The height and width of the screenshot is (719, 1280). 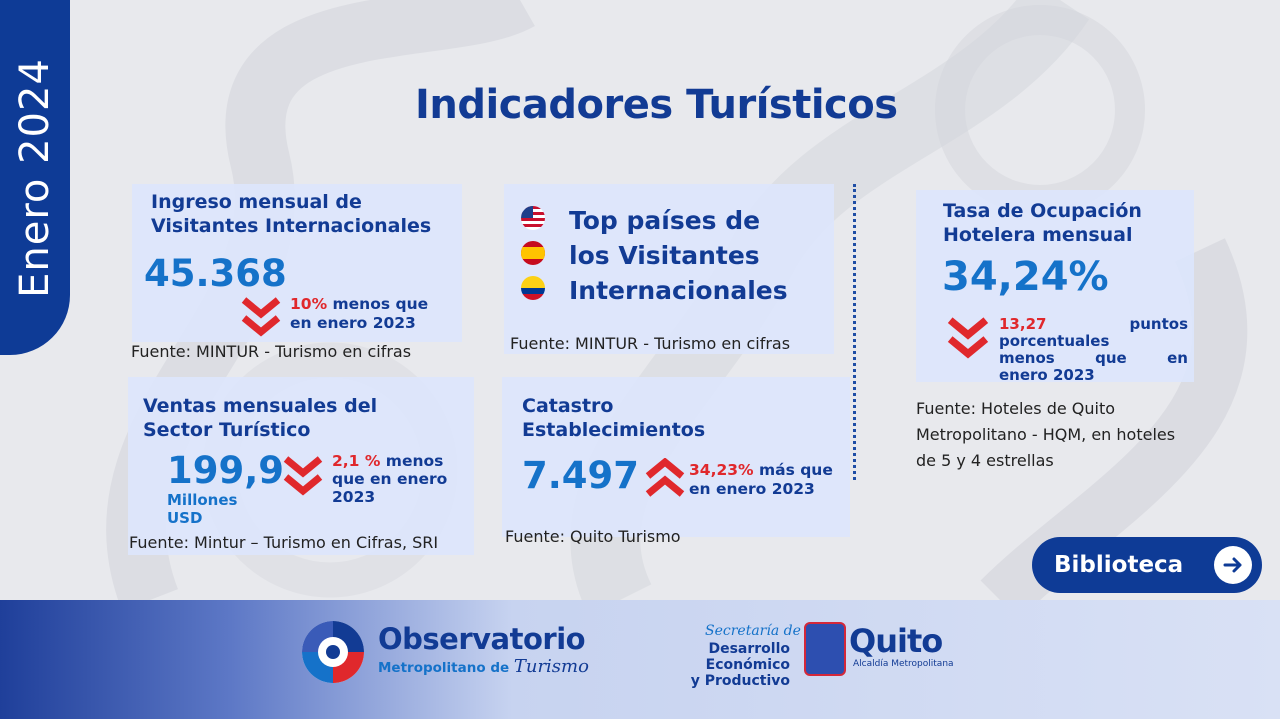 I want to click on ocupacion-source-line2: Metropolitano - HQM, en hoteles, so click(x=1046, y=434).